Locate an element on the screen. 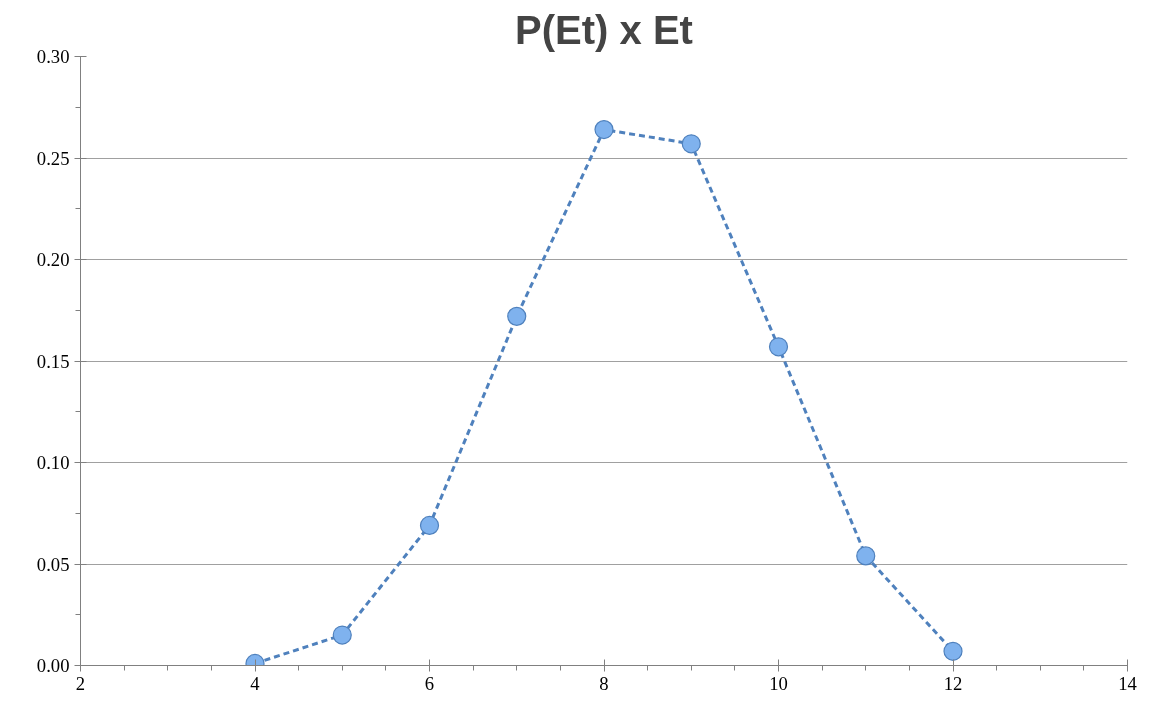 The height and width of the screenshot is (722, 1173). y-tick-label: 0.20 is located at coordinates (53, 259).